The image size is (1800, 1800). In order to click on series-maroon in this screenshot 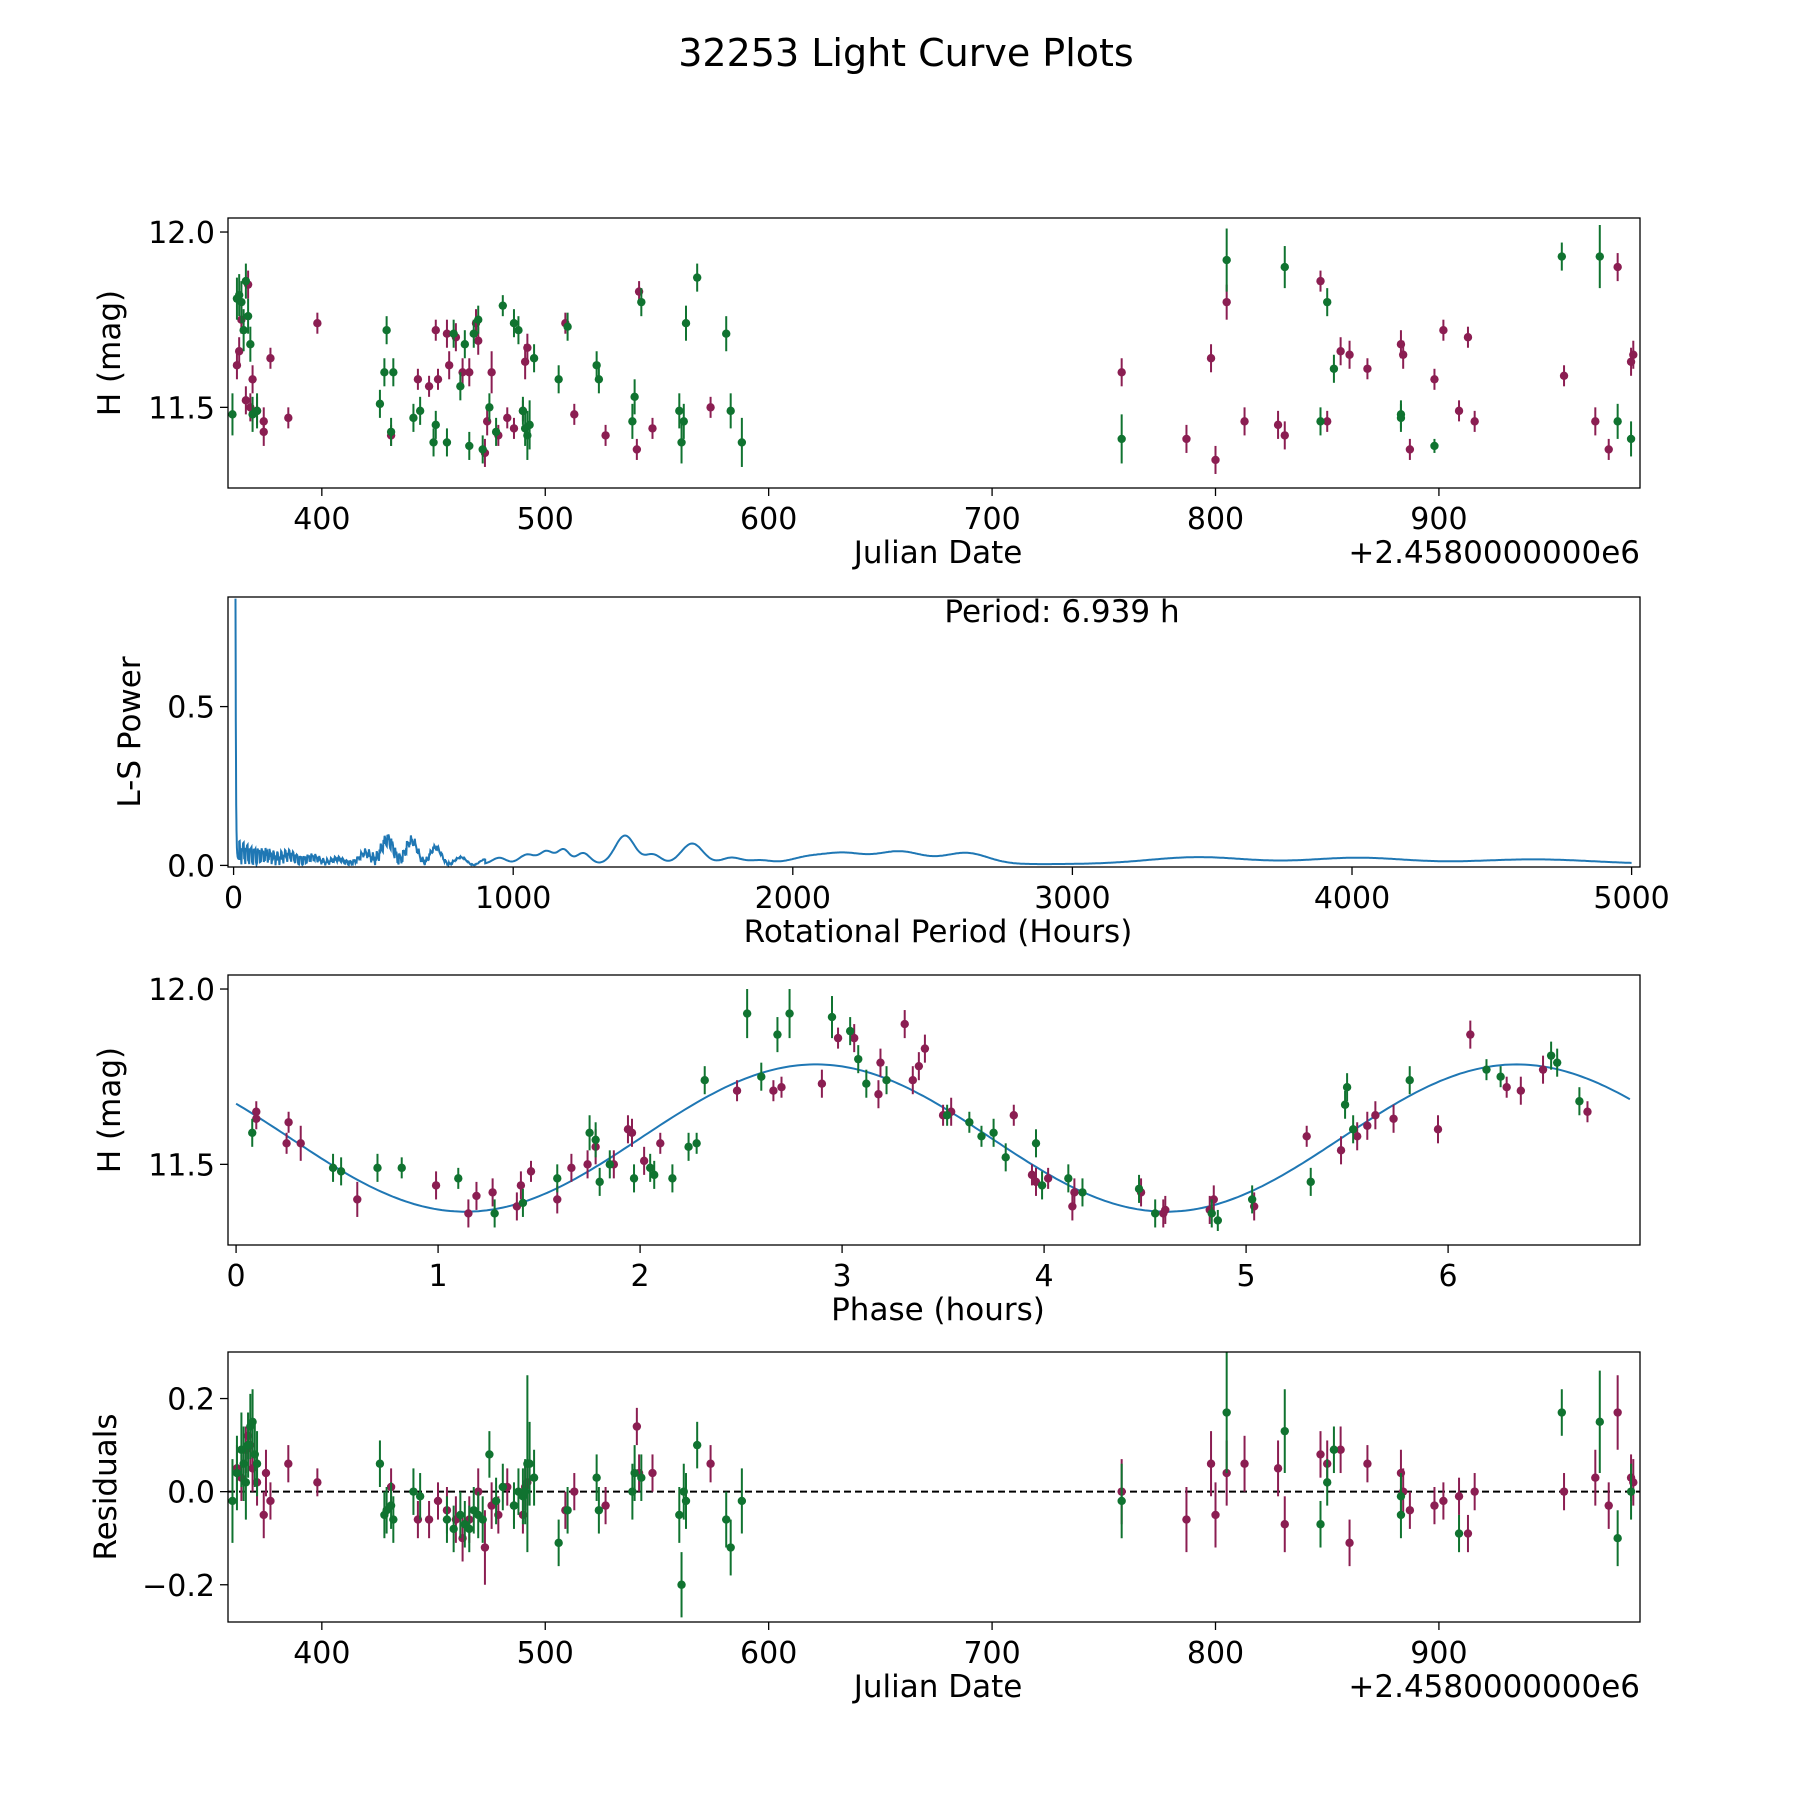, I will do `click(922, 1119)`.